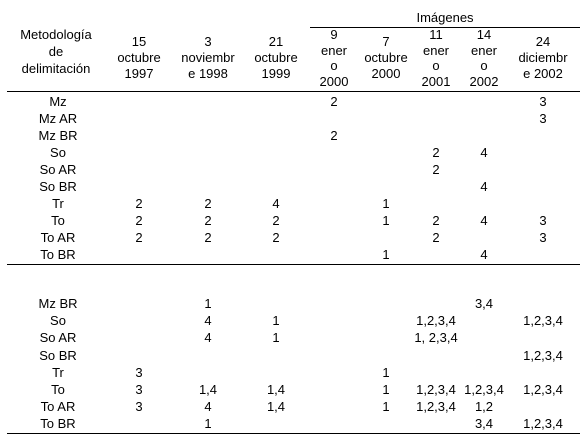 This screenshot has width=588, height=440. What do you see at coordinates (139, 41) in the screenshot?
I see `column-header-1-line-1: 15` at bounding box center [139, 41].